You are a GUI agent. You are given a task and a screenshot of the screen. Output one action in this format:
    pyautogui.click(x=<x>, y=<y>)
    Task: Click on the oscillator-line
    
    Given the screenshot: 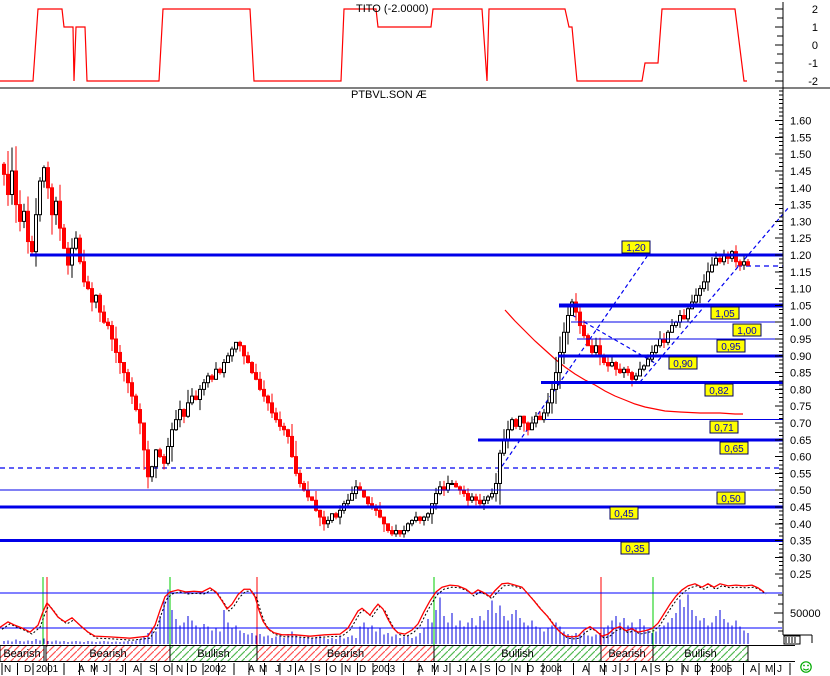 What is the action you would take?
    pyautogui.click(x=382, y=610)
    